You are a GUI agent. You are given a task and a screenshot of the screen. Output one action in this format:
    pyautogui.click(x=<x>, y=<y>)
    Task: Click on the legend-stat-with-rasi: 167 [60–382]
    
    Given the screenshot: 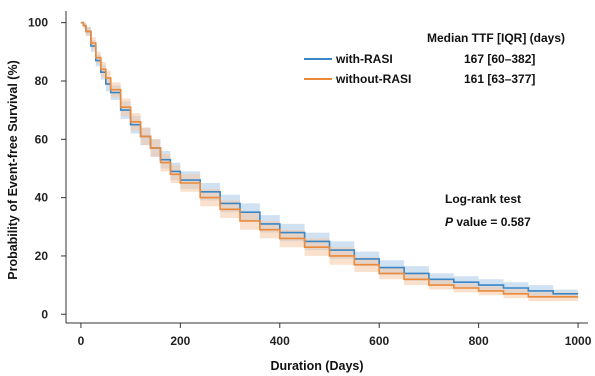 What is the action you would take?
    pyautogui.click(x=499, y=59)
    